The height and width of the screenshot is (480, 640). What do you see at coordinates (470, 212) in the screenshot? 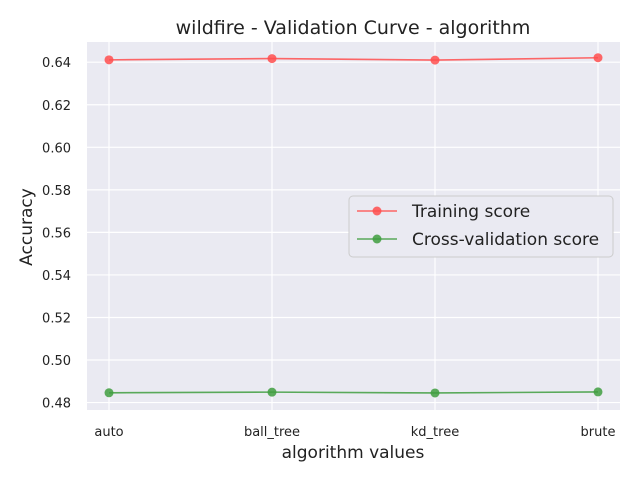
I see `legend-label-training: Training score` at bounding box center [470, 212].